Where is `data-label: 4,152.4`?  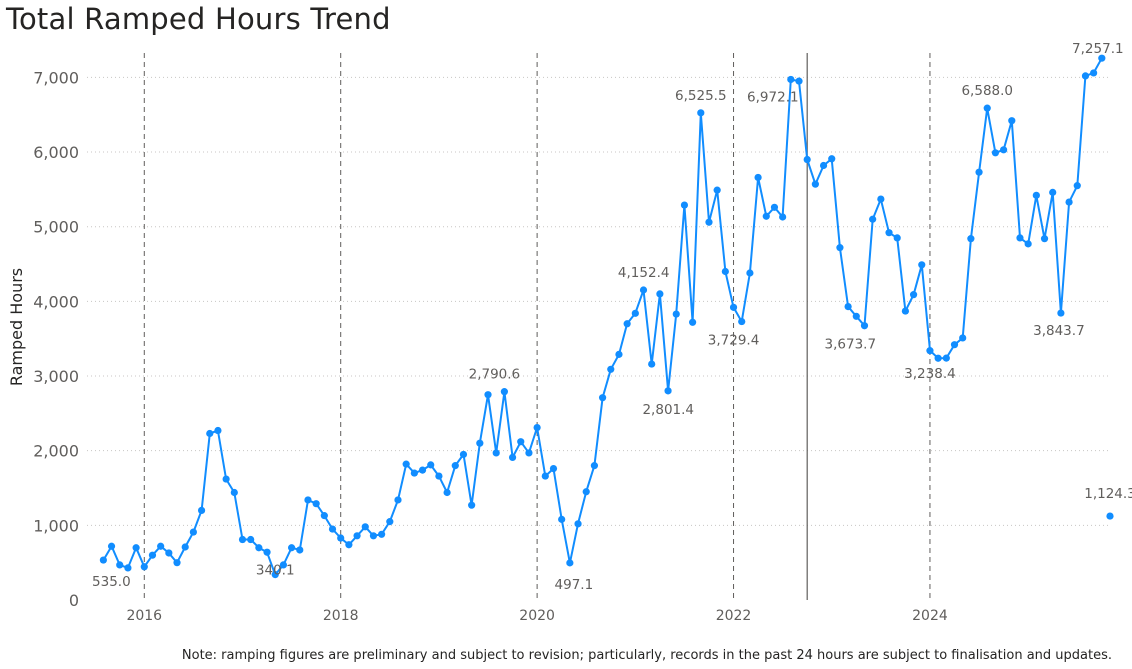
data-label: 4,152.4 is located at coordinates (644, 273).